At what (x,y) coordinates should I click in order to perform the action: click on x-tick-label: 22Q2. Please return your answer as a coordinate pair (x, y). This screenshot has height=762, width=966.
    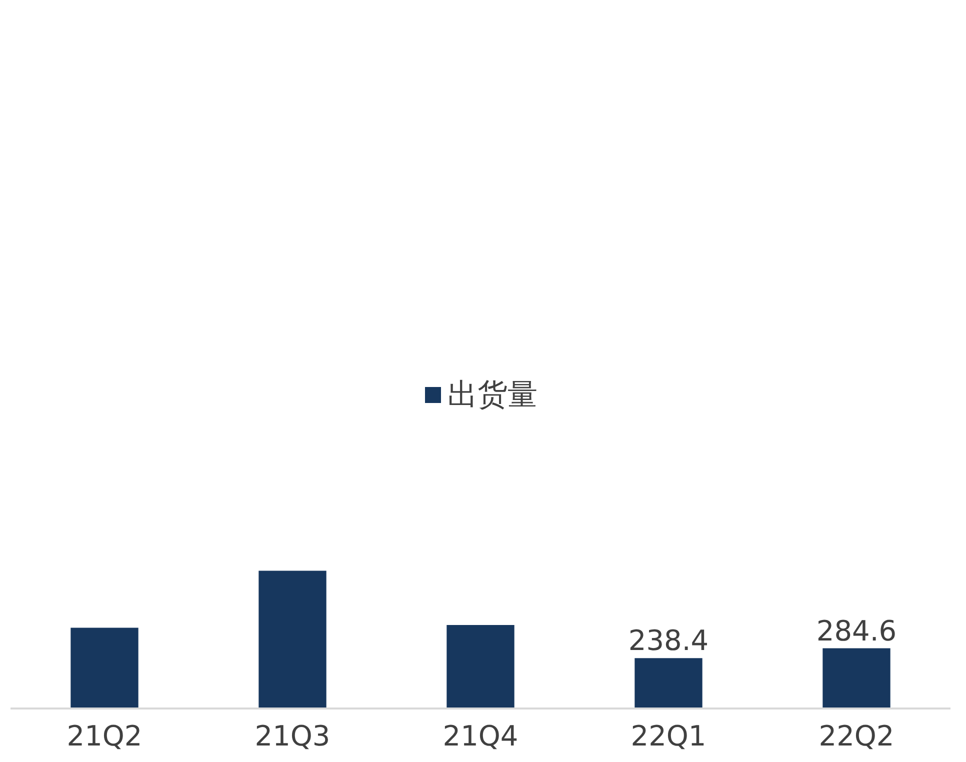
    Looking at the image, I should click on (856, 736).